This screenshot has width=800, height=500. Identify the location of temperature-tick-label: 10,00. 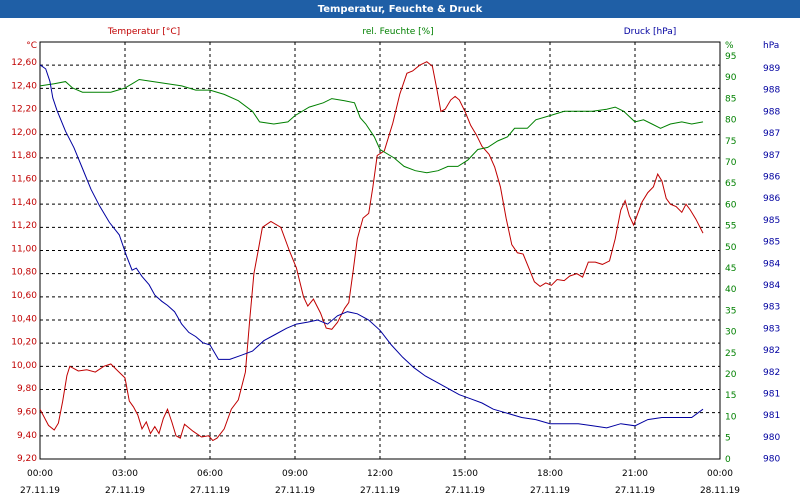
(24, 366).